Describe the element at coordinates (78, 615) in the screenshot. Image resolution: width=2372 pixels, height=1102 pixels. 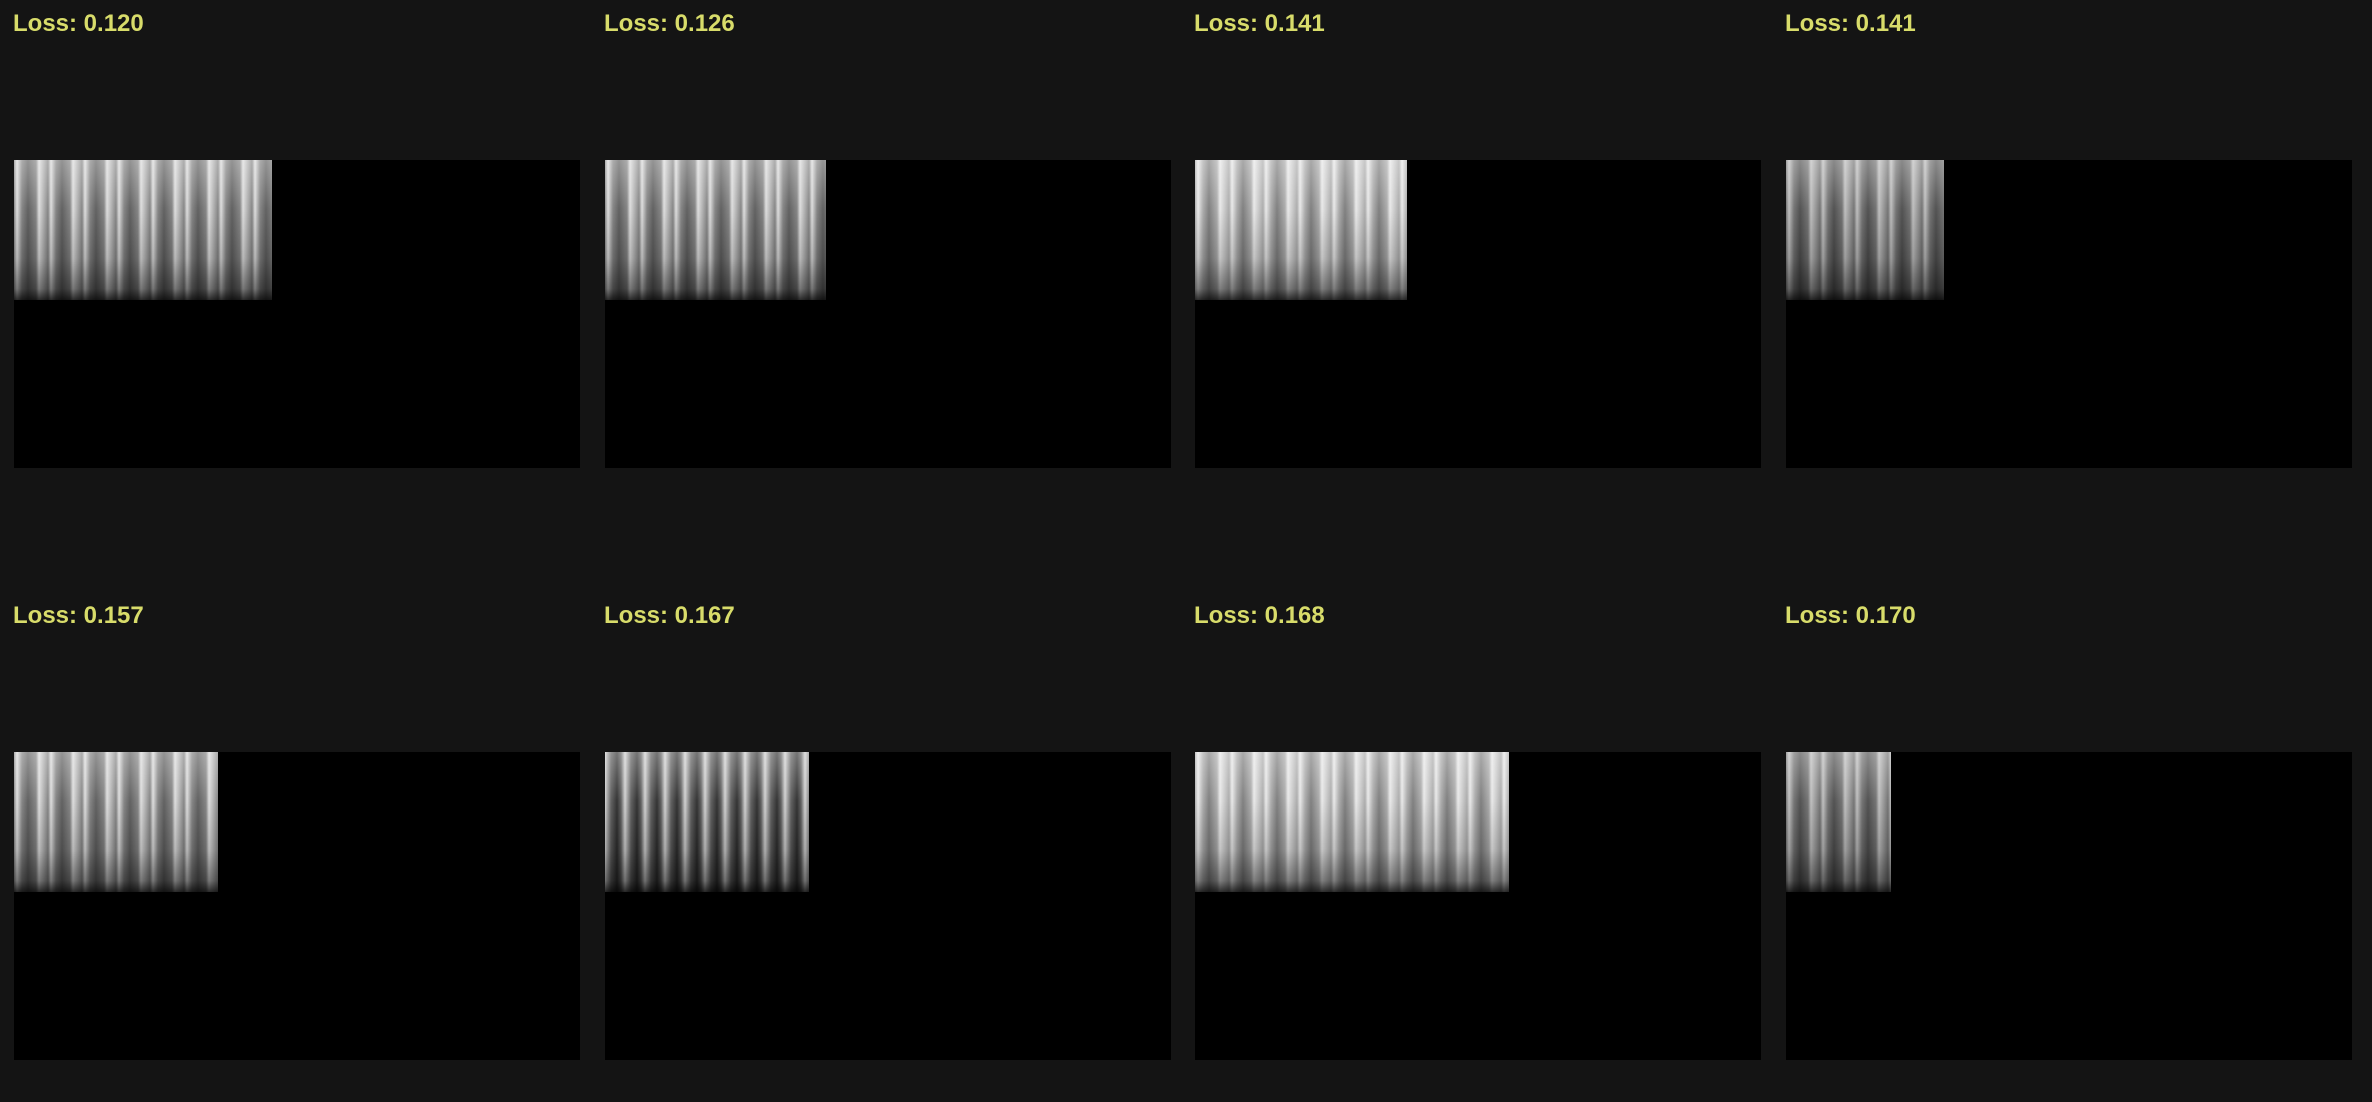
I see `loss-label: Loss: 0.157` at that location.